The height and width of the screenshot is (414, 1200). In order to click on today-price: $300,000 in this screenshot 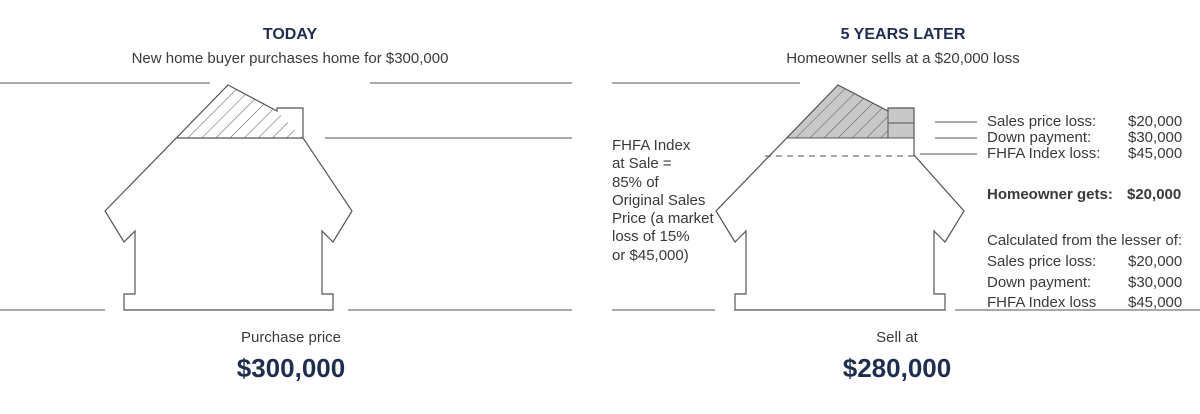, I will do `click(291, 368)`.